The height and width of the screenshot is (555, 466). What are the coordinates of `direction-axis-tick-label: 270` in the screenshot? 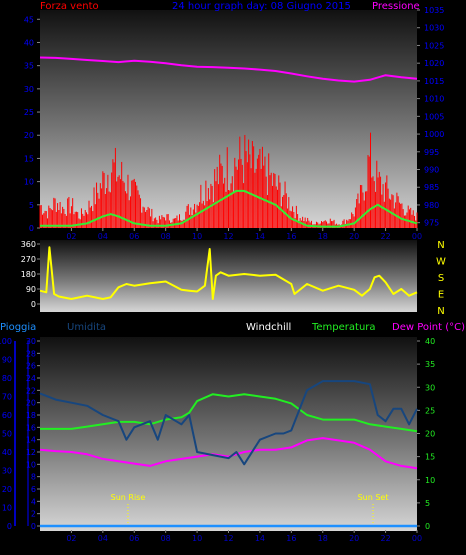 It's located at (28, 259).